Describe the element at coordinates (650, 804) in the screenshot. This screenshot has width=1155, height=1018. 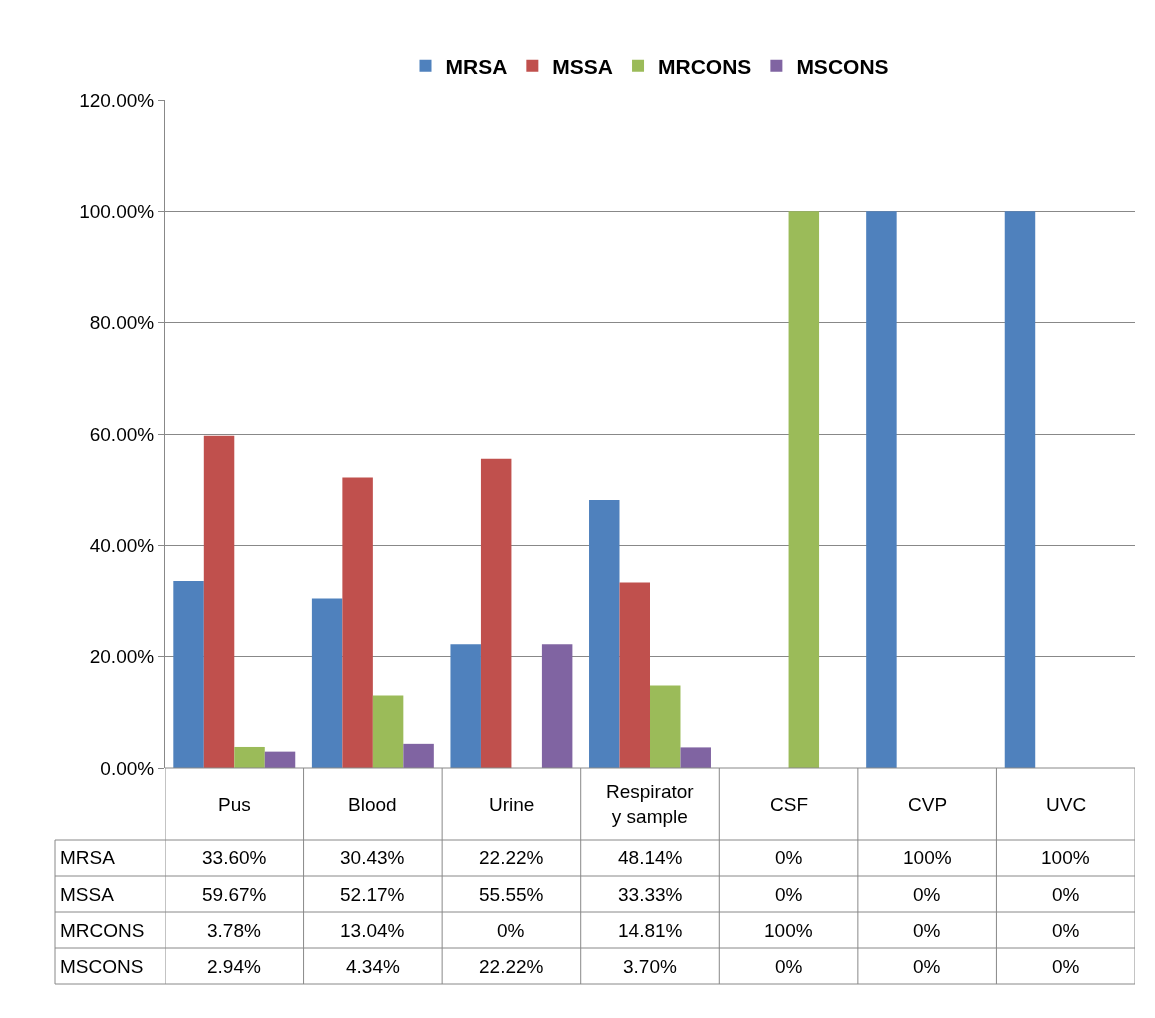
I see `x-tick-label: Respiratory sample` at that location.